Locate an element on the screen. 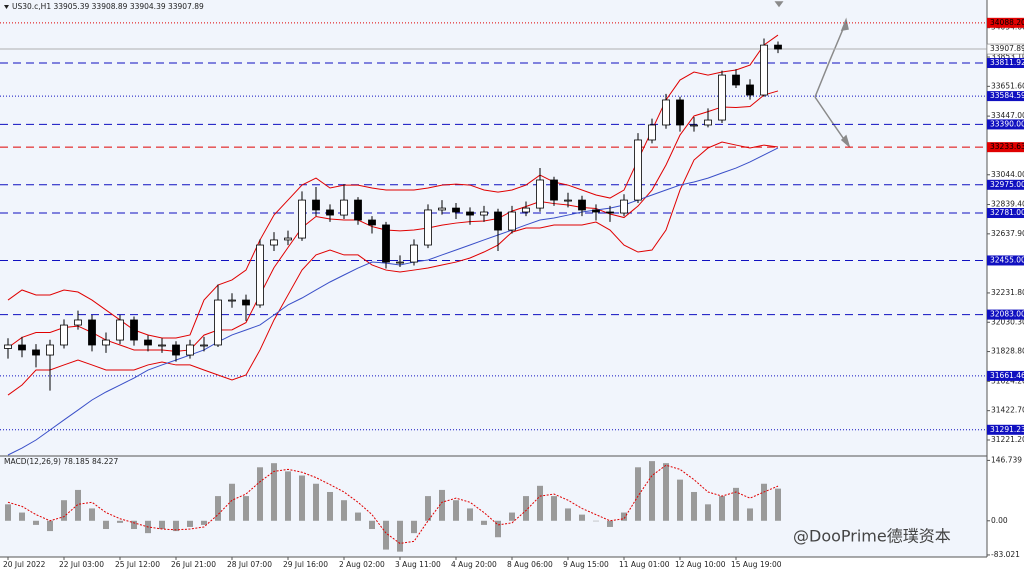 Image resolution: width=1024 pixels, height=573 pixels. level-label: 33811.92 is located at coordinates (1007, 62).